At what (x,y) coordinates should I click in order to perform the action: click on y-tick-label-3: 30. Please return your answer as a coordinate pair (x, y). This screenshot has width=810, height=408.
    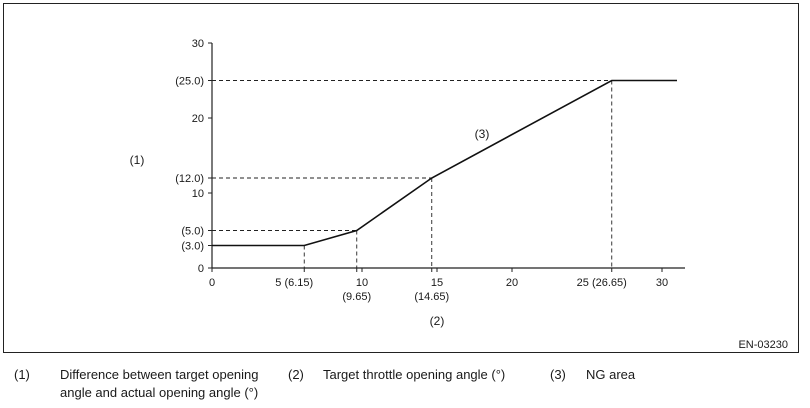
    Looking at the image, I should click on (198, 44).